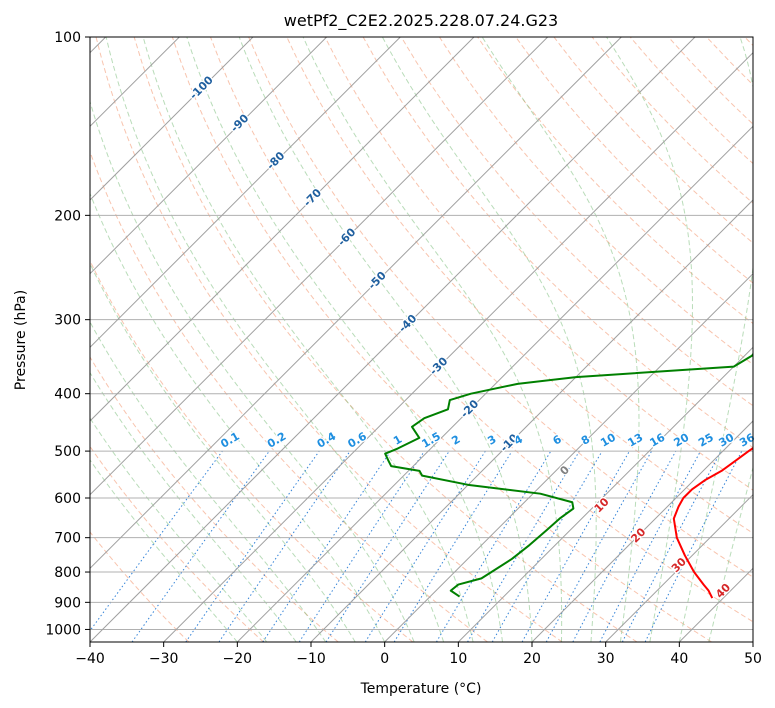  I want to click on y-tick-label: 400, so click(67, 395).